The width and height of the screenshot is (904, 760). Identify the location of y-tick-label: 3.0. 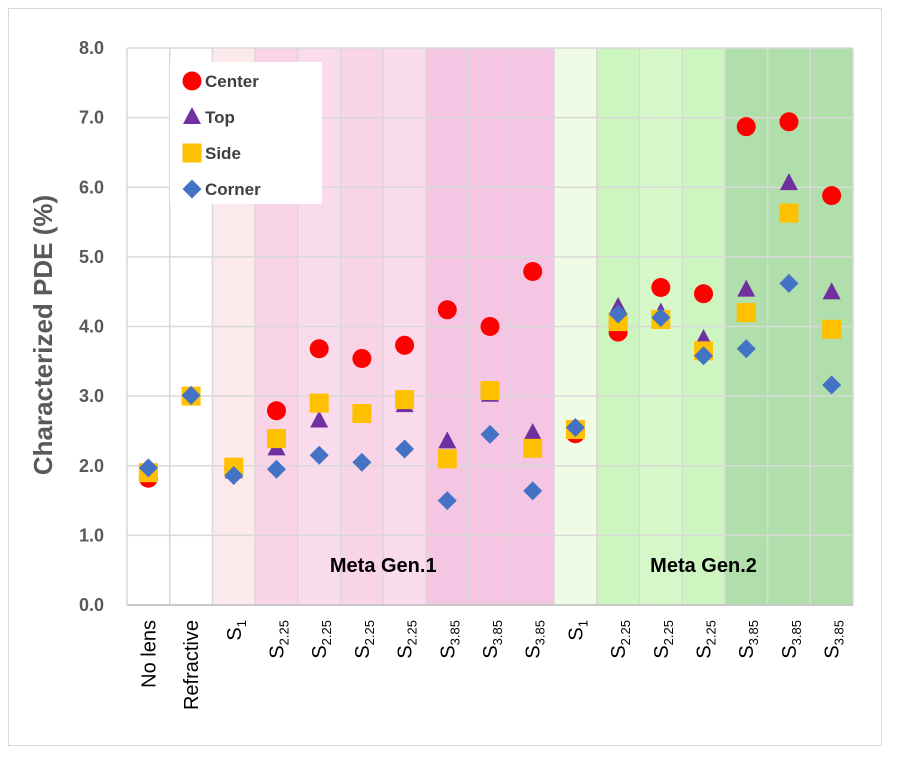
(91, 396).